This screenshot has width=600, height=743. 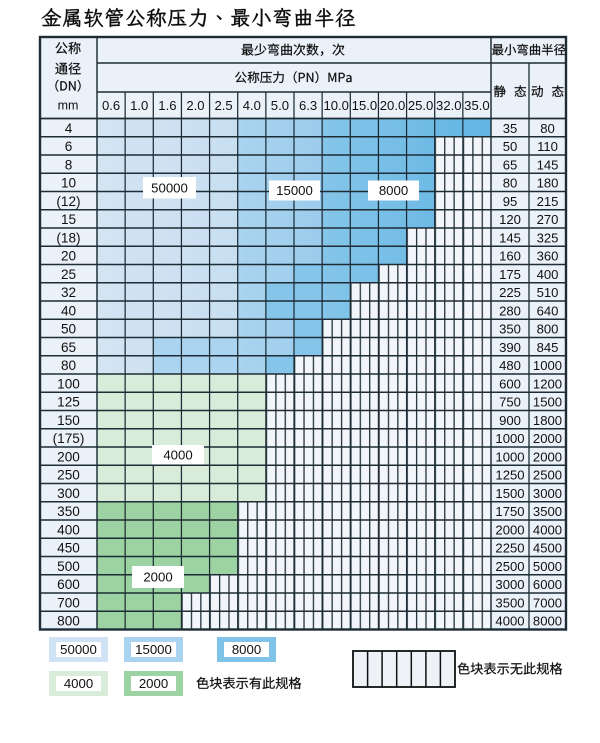 I want to click on svg-text: 250, so click(x=68, y=475).